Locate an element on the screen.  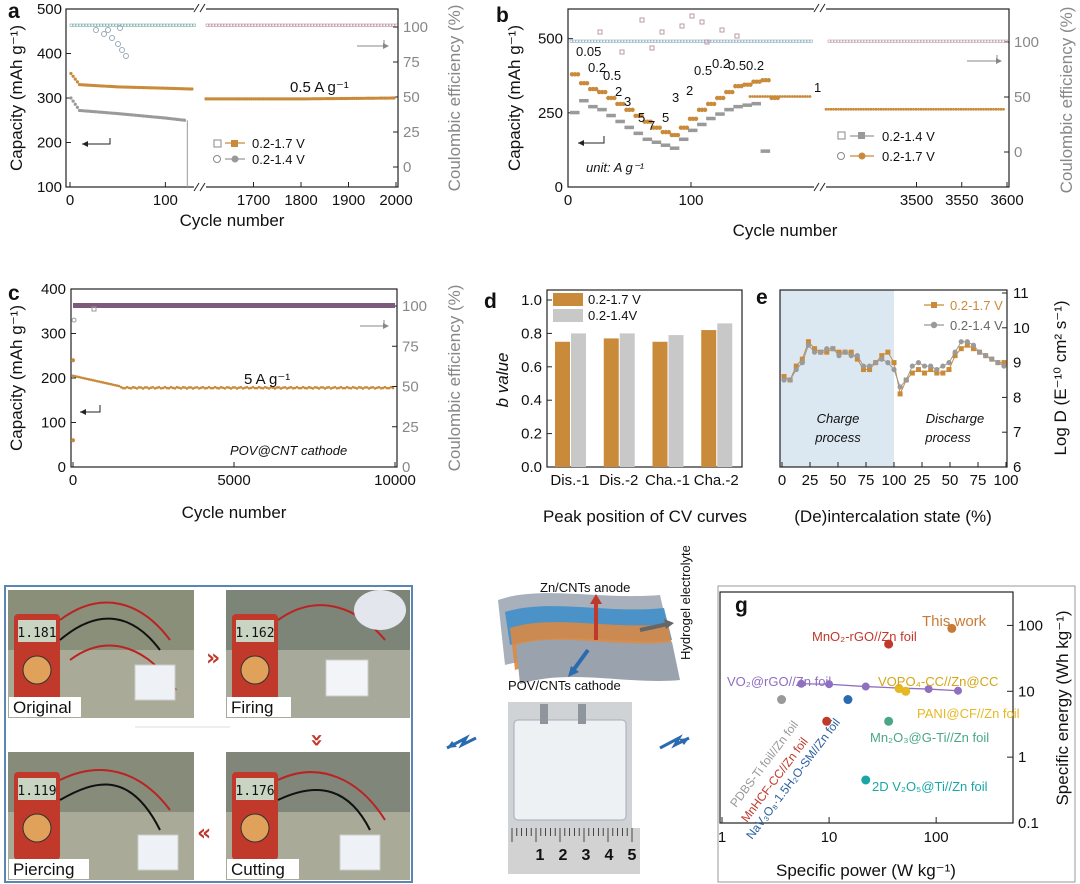
ragone-point is located at coordinates (952, 628).